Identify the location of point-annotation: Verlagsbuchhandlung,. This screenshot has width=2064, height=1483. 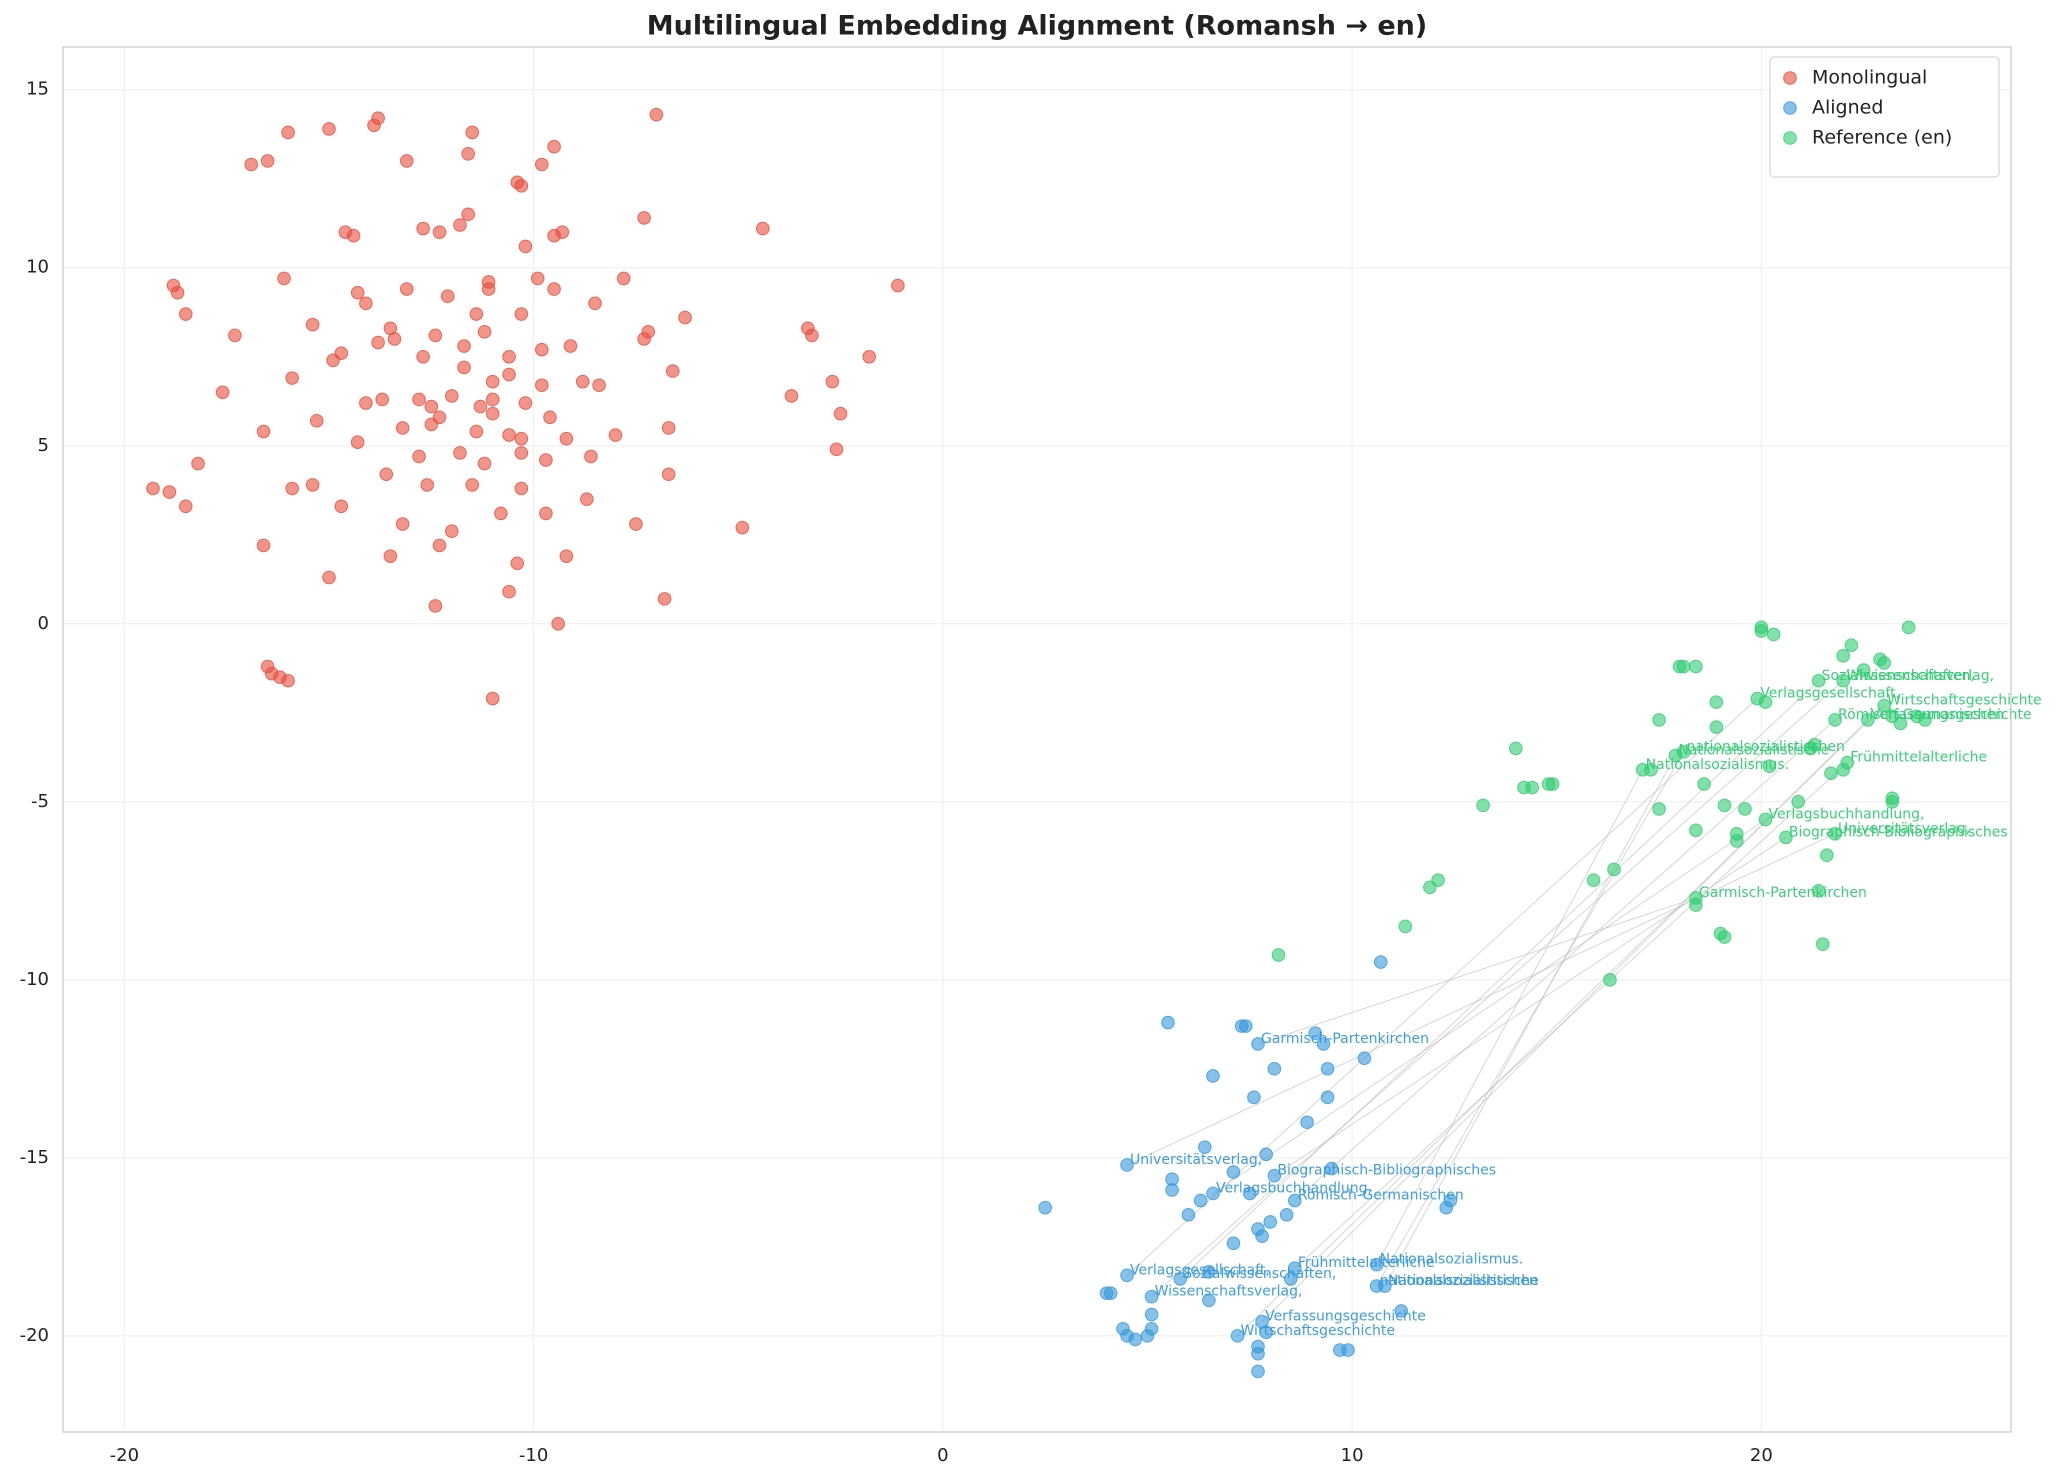
(1294, 1188).